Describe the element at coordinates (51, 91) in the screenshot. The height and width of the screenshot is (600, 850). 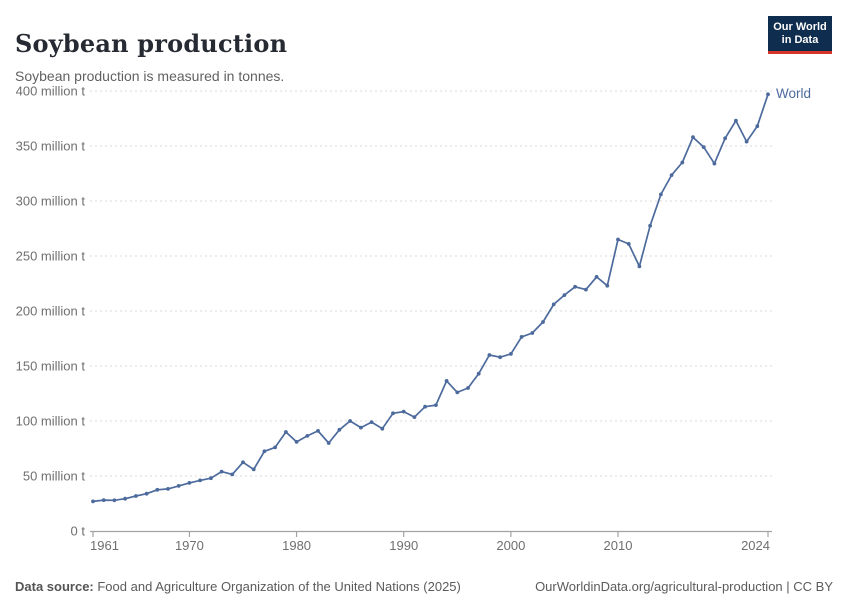
I see `y-axis-tick-label: 400 million t` at that location.